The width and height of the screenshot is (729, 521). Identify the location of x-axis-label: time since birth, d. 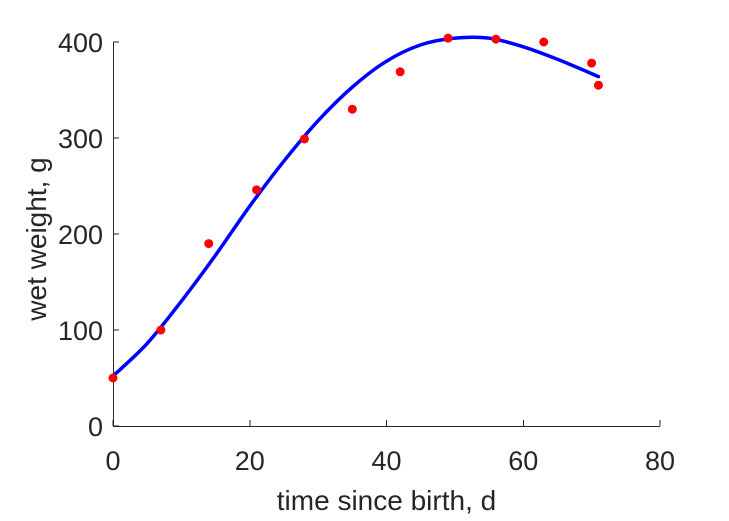
(386, 500).